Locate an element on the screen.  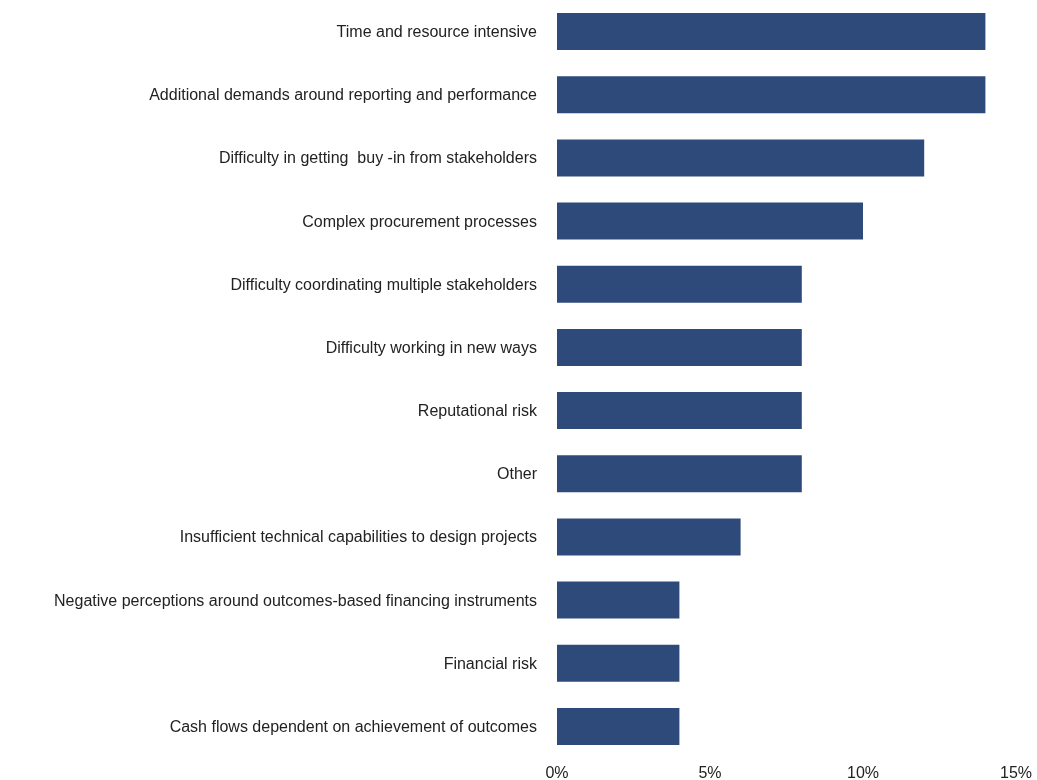
y-tick-label: Negative perceptions around outcomes-based financing instruments is located at coordinates (295, 600).